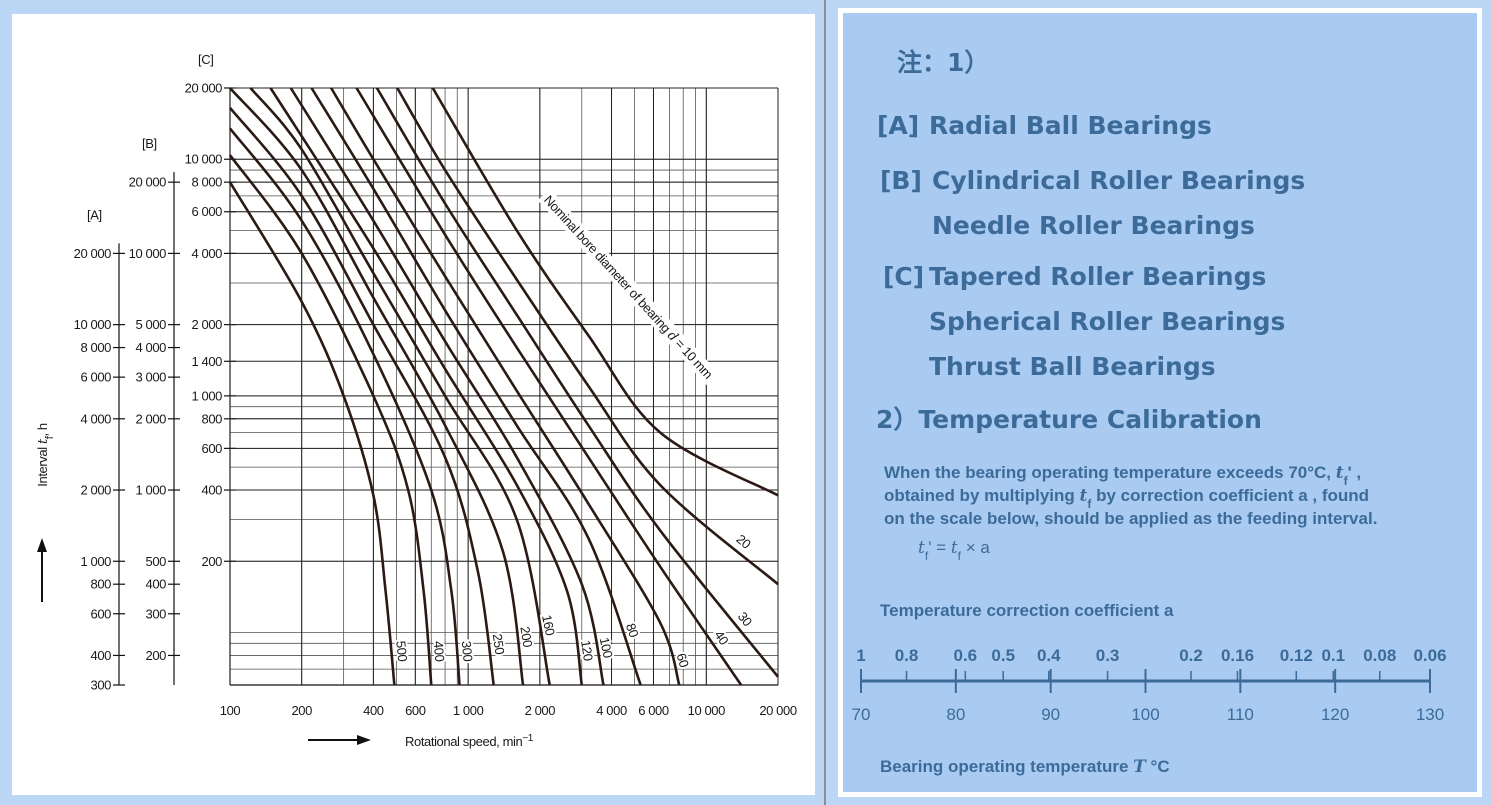 This screenshot has width=1492, height=805. What do you see at coordinates (1335, 714) in the screenshot?
I see `temperature-label: 120` at bounding box center [1335, 714].